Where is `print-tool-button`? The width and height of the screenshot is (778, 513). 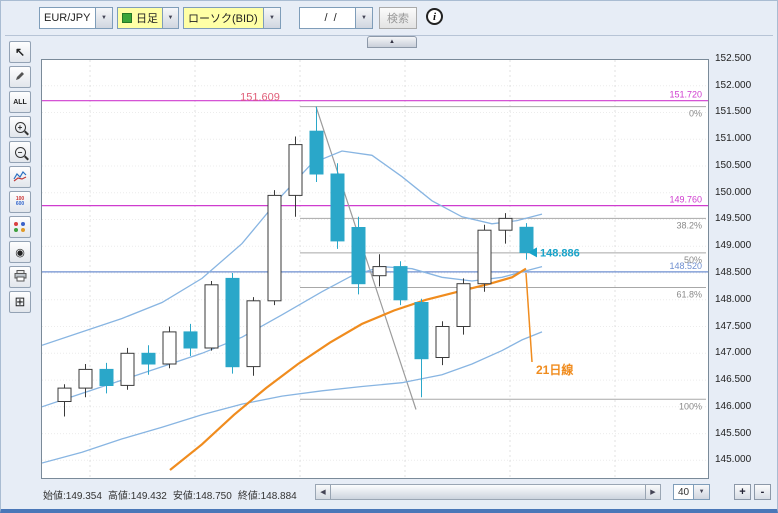 print-tool-button is located at coordinates (20, 277).